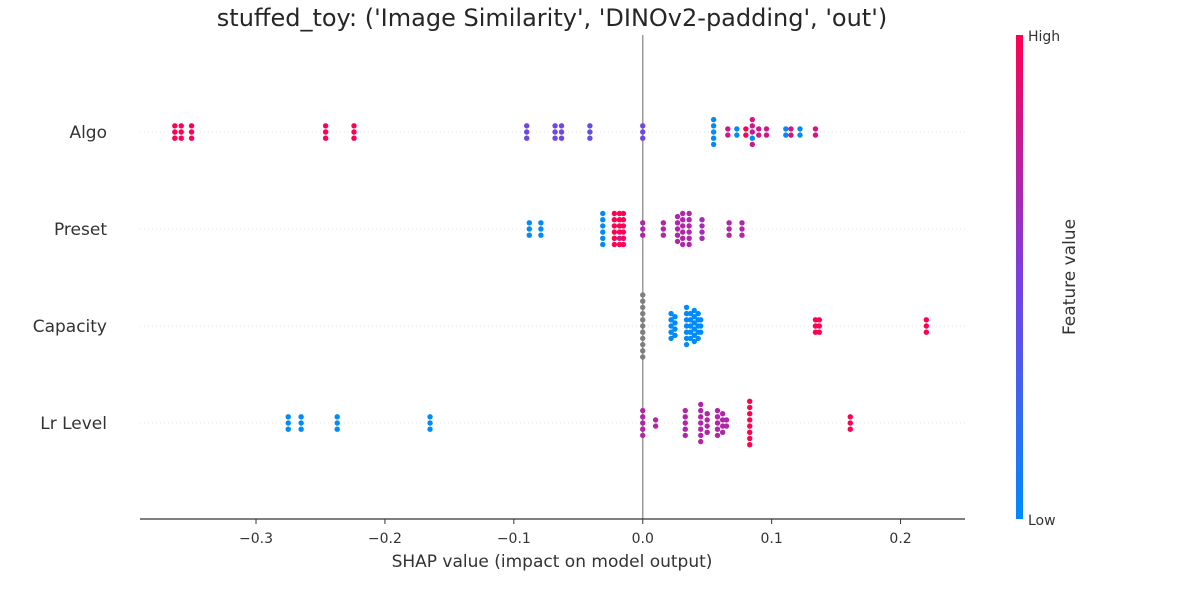  I want to click on x-tick-label: −0.2, so click(385, 539).